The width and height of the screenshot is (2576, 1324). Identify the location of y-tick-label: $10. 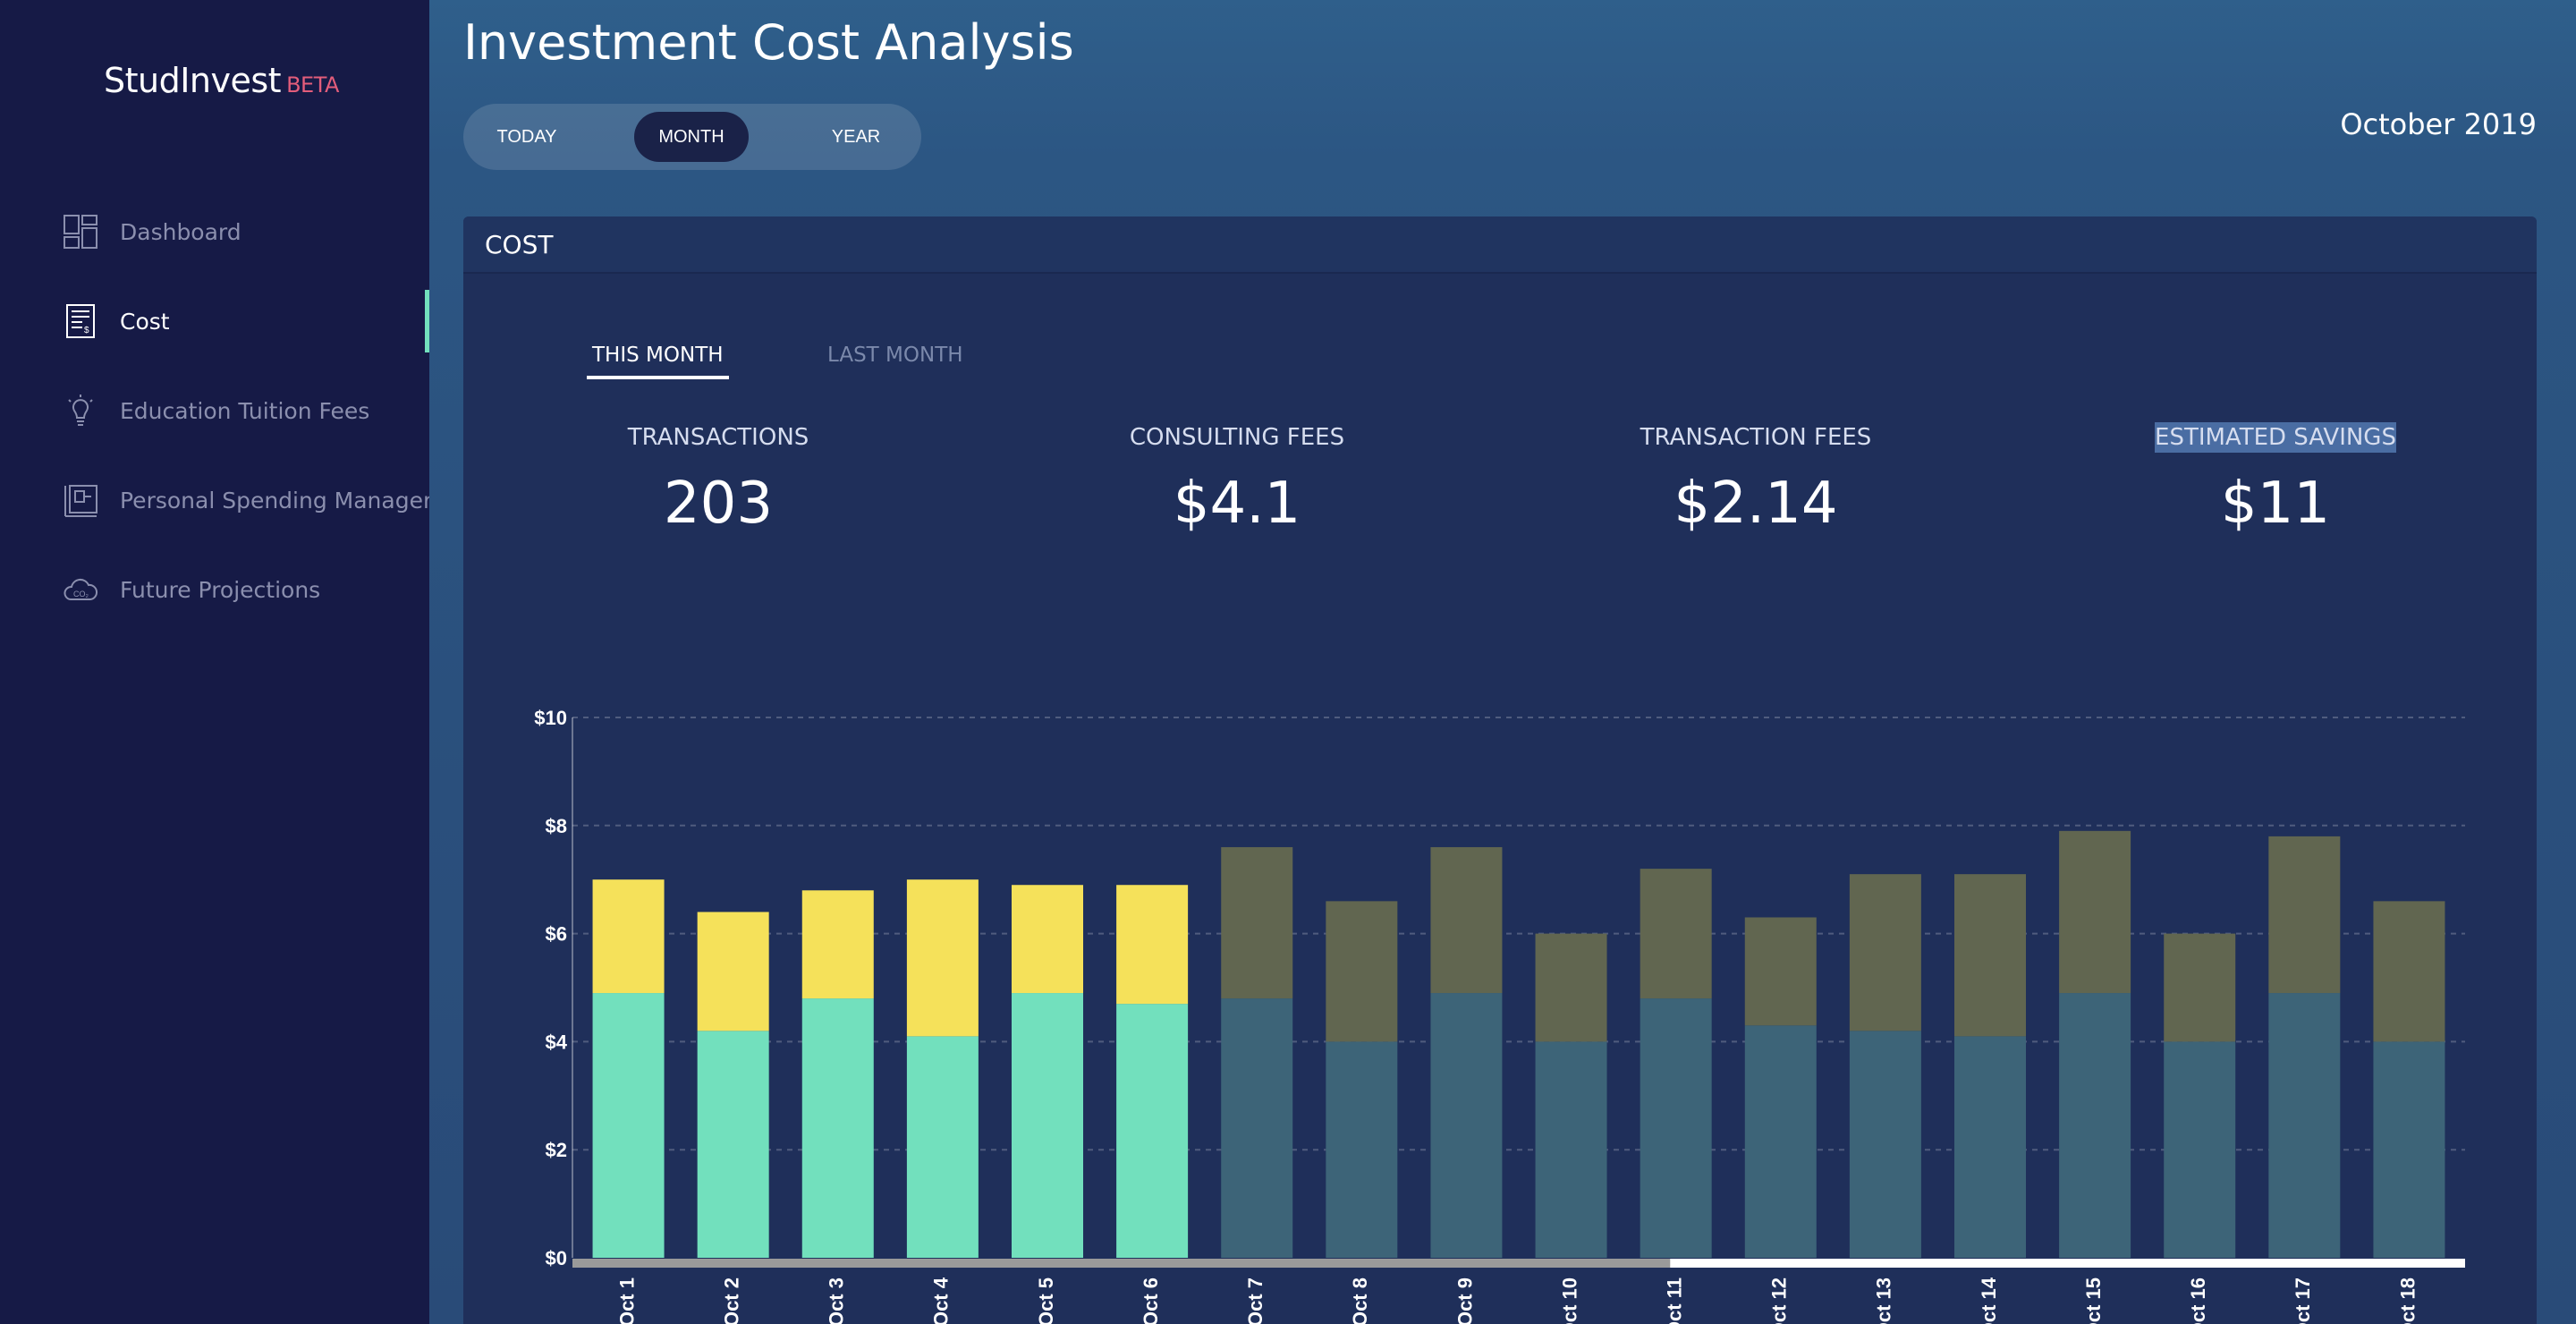
(550, 718).